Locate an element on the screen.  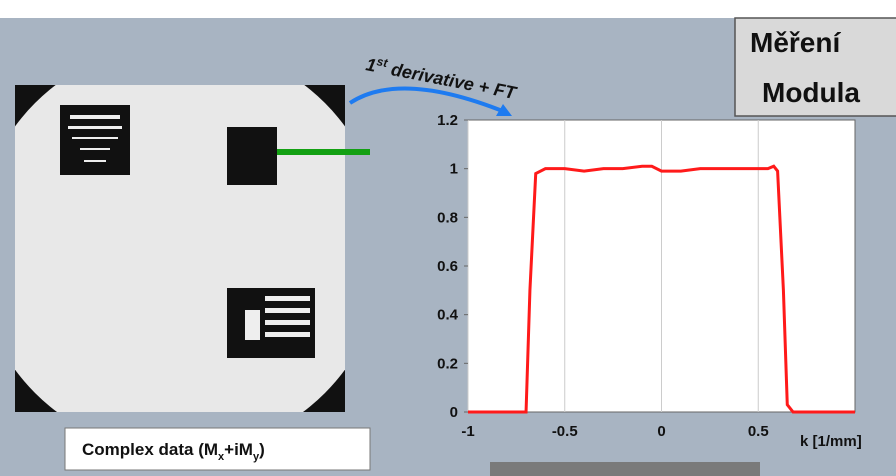
y-tick-label: 0.4 is located at coordinates (448, 315).